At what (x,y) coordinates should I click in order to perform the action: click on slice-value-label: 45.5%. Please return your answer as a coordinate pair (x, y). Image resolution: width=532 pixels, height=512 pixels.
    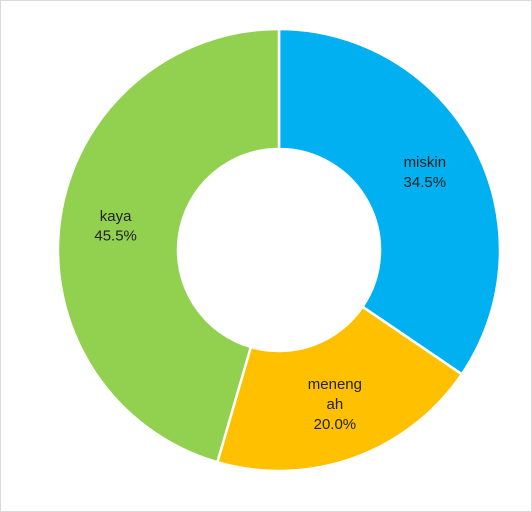
    Looking at the image, I should click on (115, 236).